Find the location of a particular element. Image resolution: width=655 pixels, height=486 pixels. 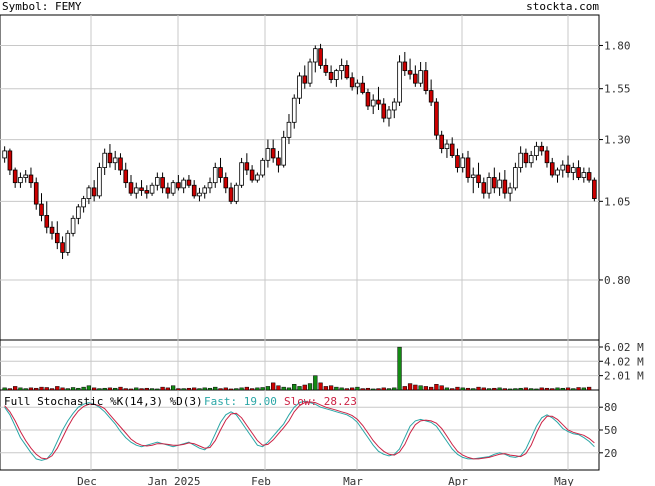

stochastic-lines is located at coordinates (299, 430).